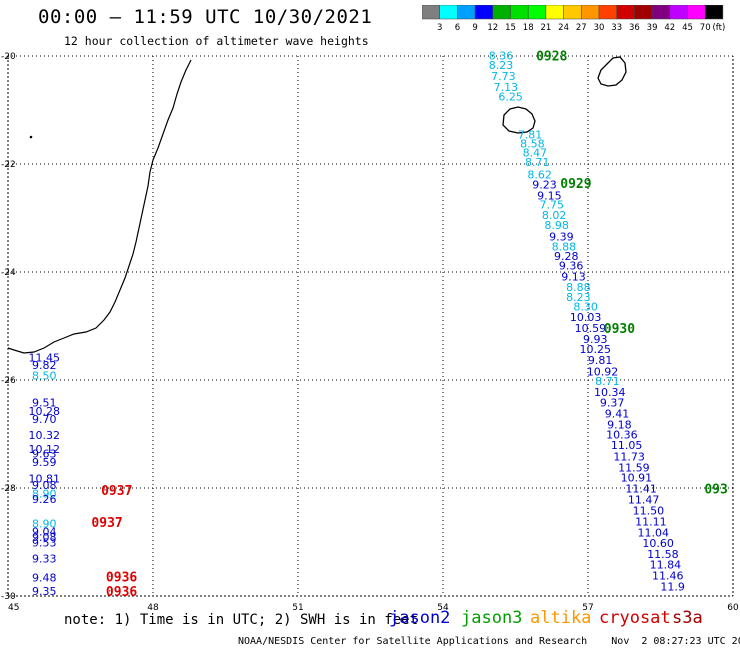  What do you see at coordinates (668, 575) in the screenshot?
I see `wave-height-value: 11.46` at bounding box center [668, 575].